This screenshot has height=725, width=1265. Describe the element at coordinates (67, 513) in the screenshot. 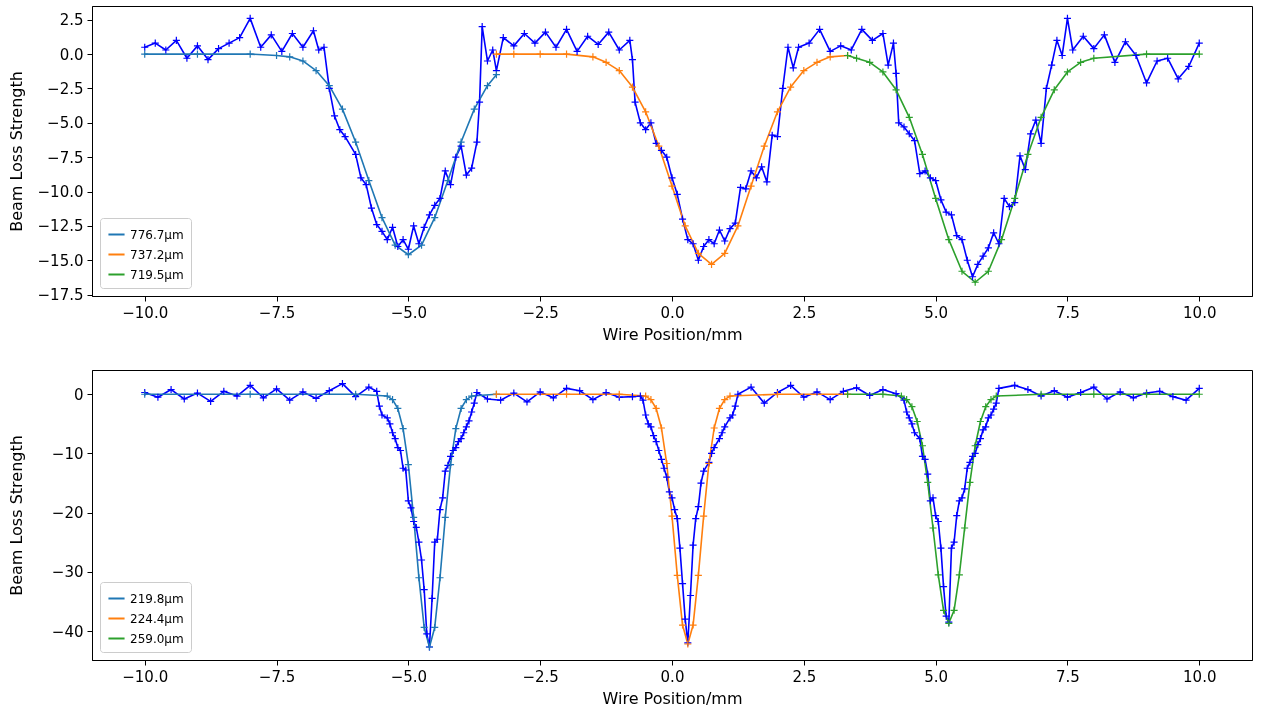

I see `y-tick-label: −20` at that location.